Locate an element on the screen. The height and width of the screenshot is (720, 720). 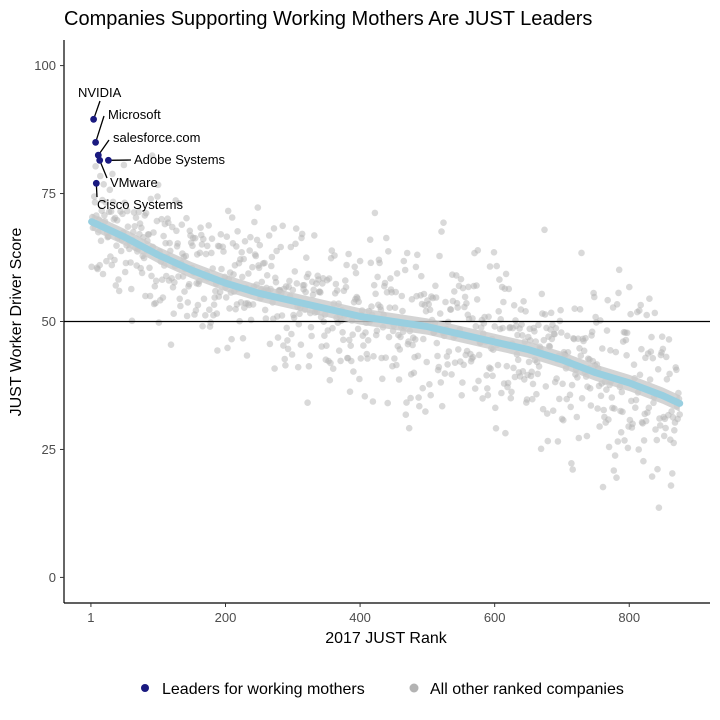
annotation-label: VMware is located at coordinates (134, 182).